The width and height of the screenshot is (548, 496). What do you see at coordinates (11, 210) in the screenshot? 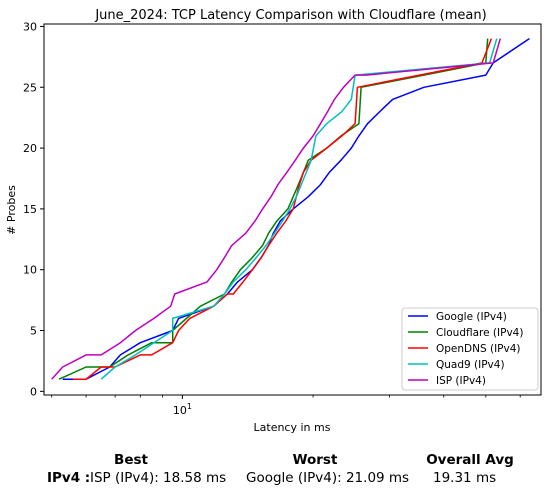
I see `y-axis-label: # Probes` at bounding box center [11, 210].